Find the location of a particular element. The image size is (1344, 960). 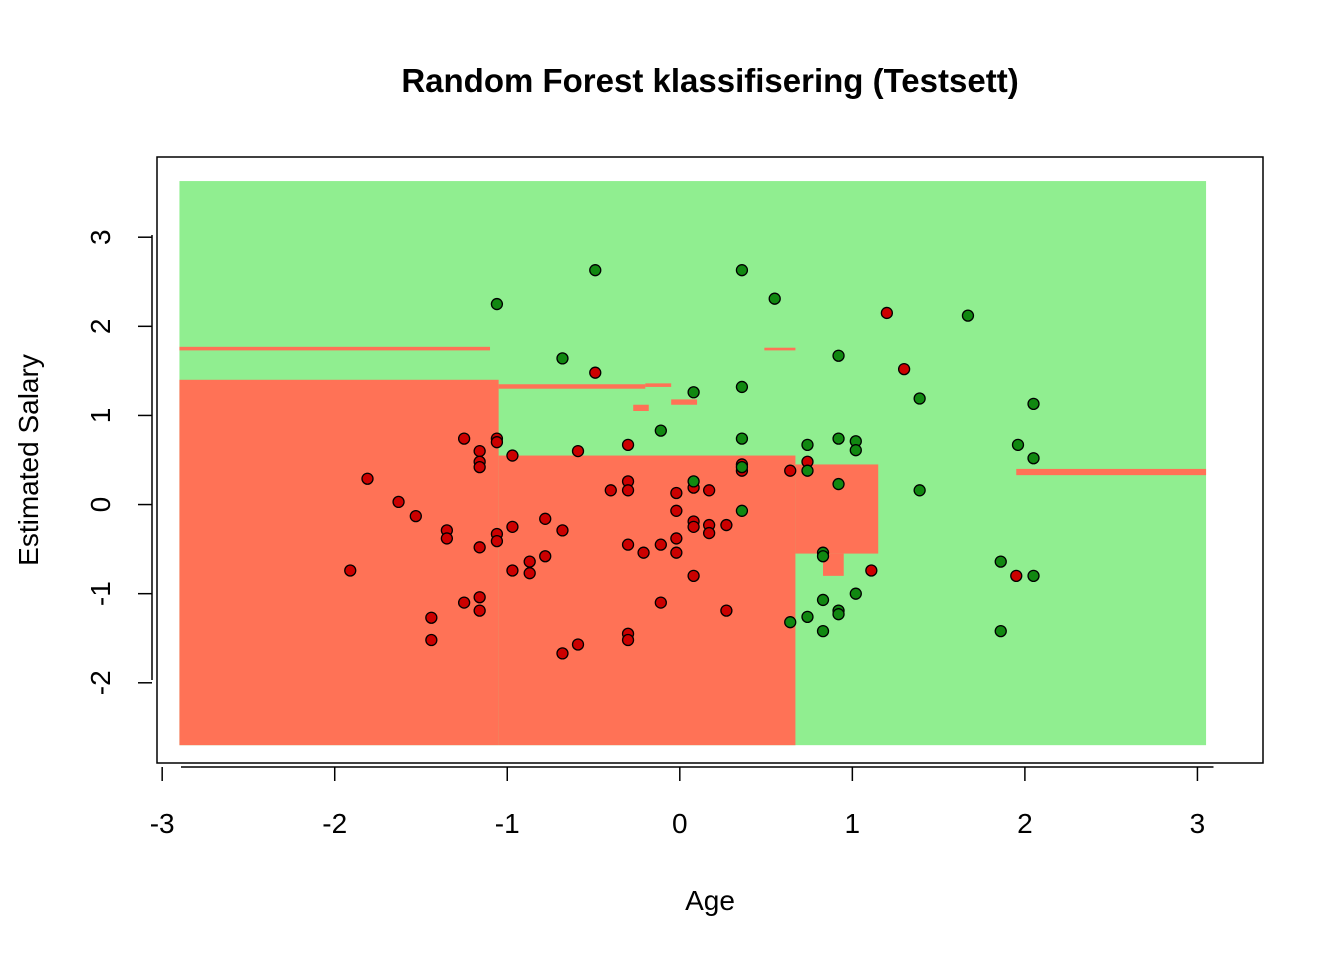

y-tick-label: -2 is located at coordinates (100, 682).